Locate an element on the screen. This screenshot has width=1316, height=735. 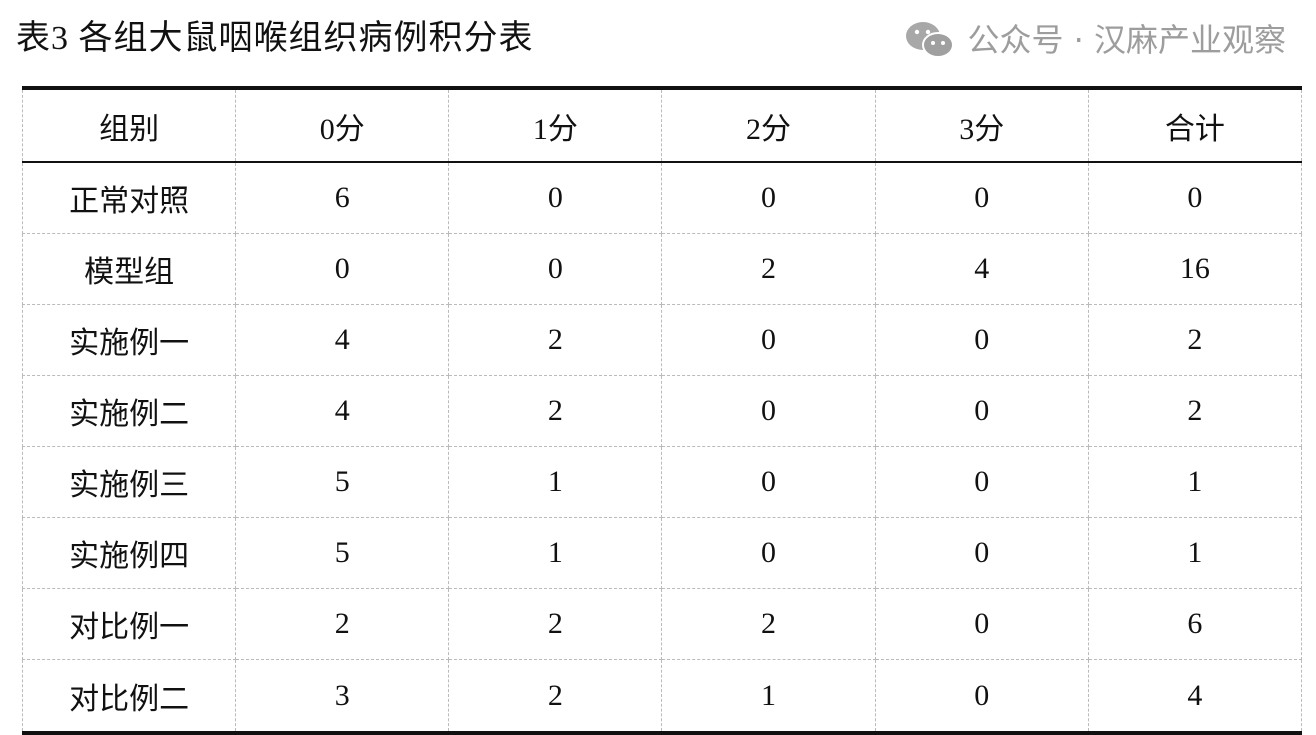
table-row: 正常对照 6 0 0 0 0 is located at coordinates (662, 198).